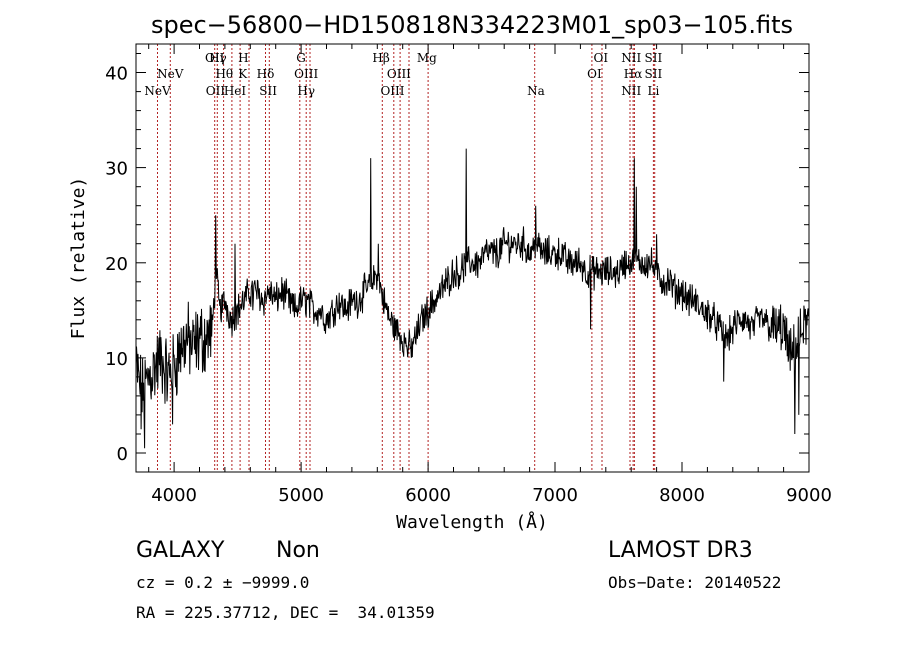  Describe the element at coordinates (301, 495) in the screenshot. I see `x-tick-label: 5000` at that location.